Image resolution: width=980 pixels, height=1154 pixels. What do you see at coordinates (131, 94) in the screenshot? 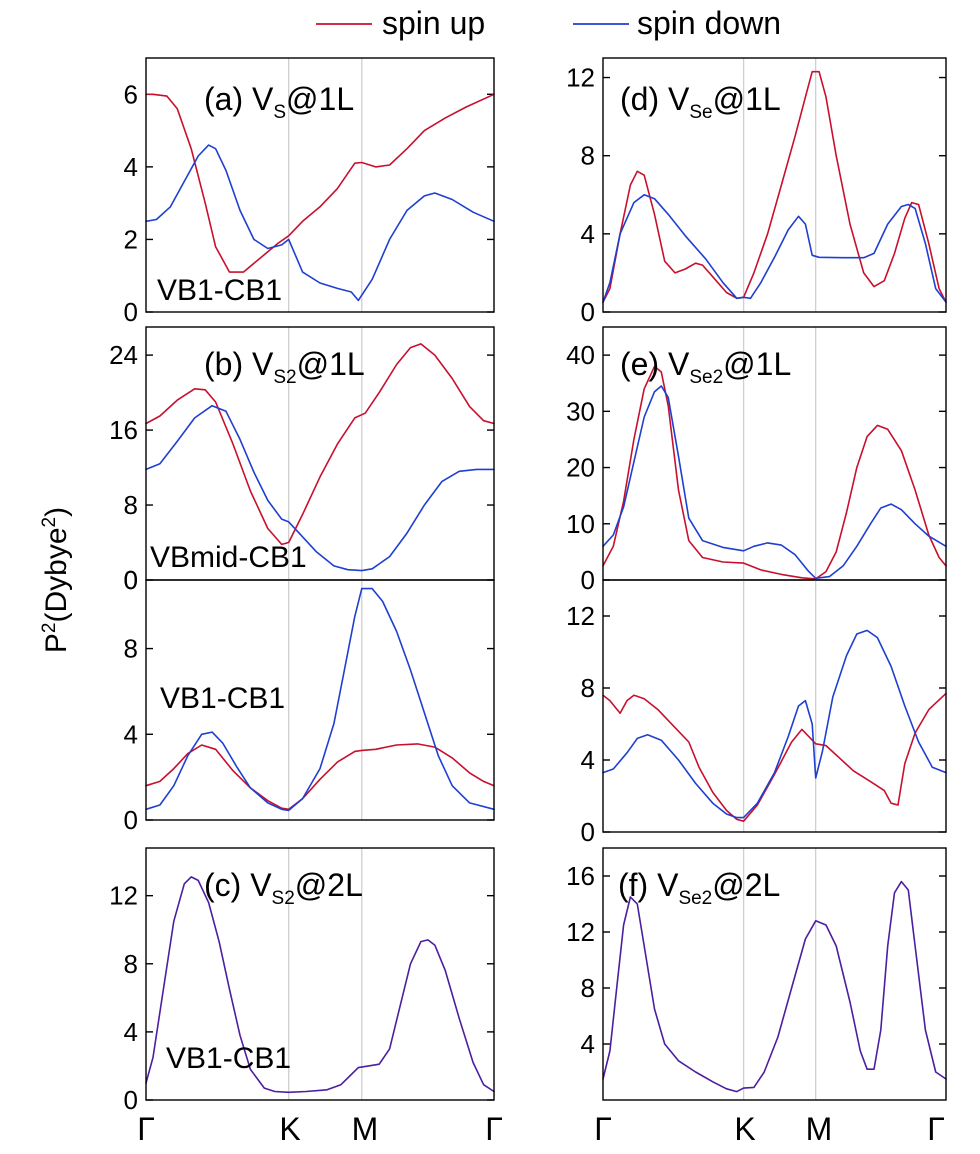
I see `y-tick-label: 6` at bounding box center [131, 94].